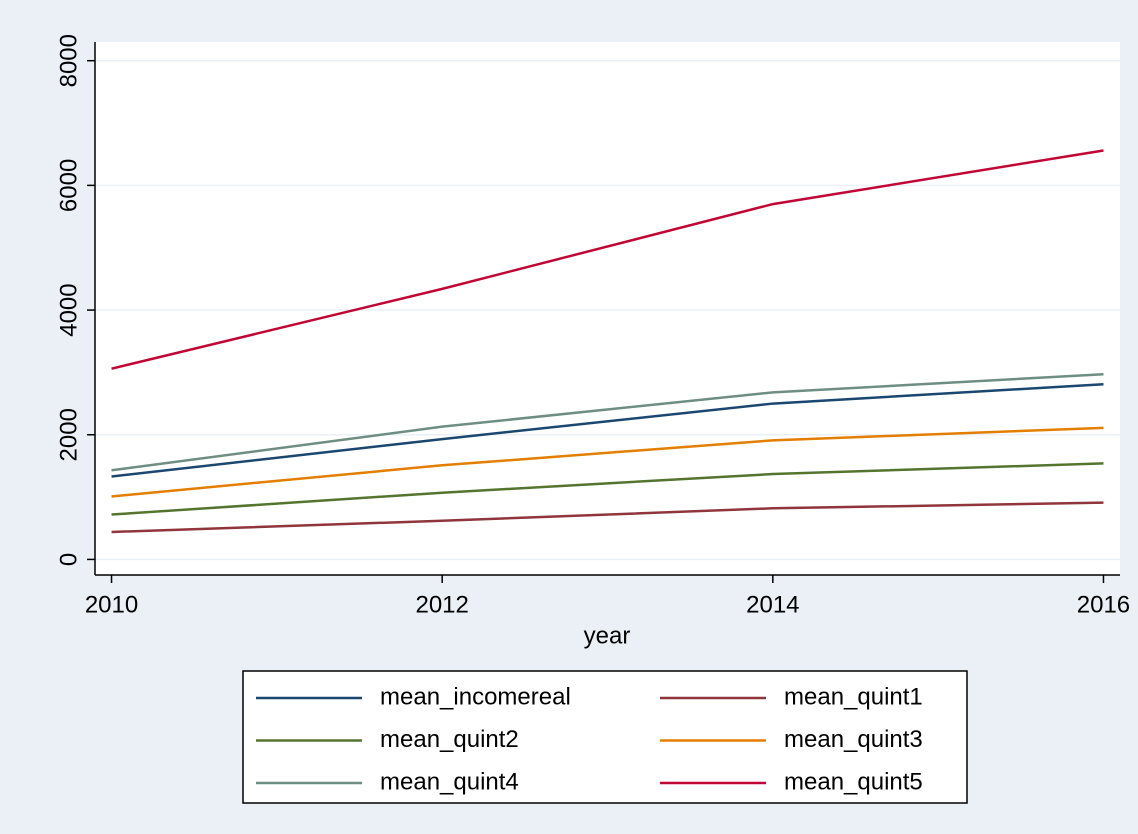 The image size is (1138, 834). Describe the element at coordinates (449, 739) in the screenshot. I see `legend-label: mean_quint2` at that location.